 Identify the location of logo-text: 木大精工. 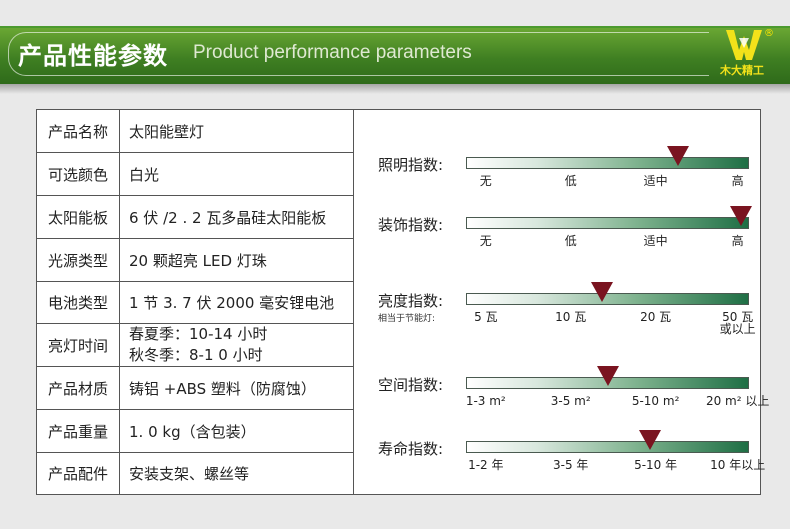
(742, 70).